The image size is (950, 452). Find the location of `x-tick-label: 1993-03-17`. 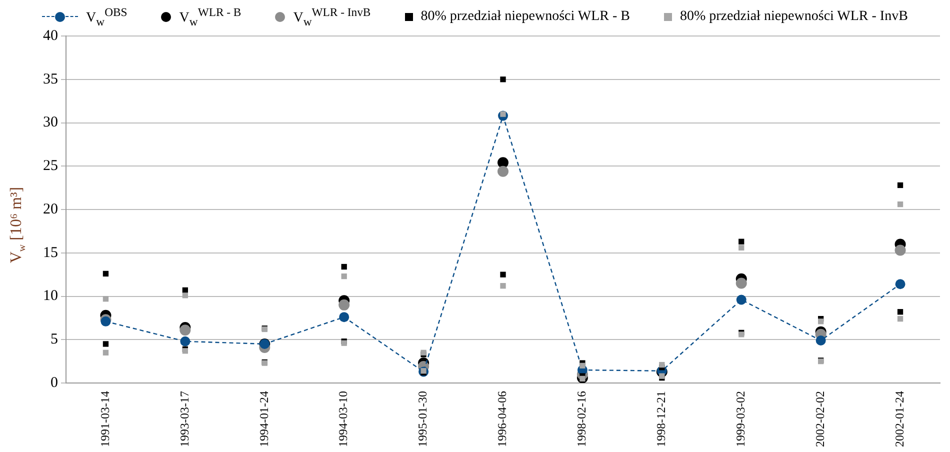

x-tick-label: 1993-03-17 is located at coordinates (184, 419).